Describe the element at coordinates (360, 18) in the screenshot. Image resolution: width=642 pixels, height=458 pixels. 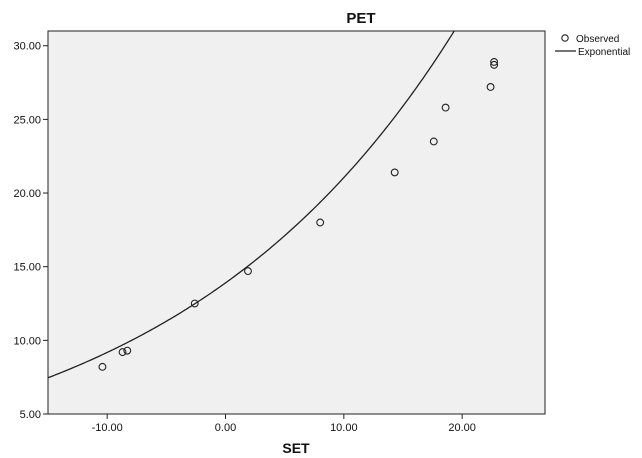
I see `chart-title: PET` at that location.